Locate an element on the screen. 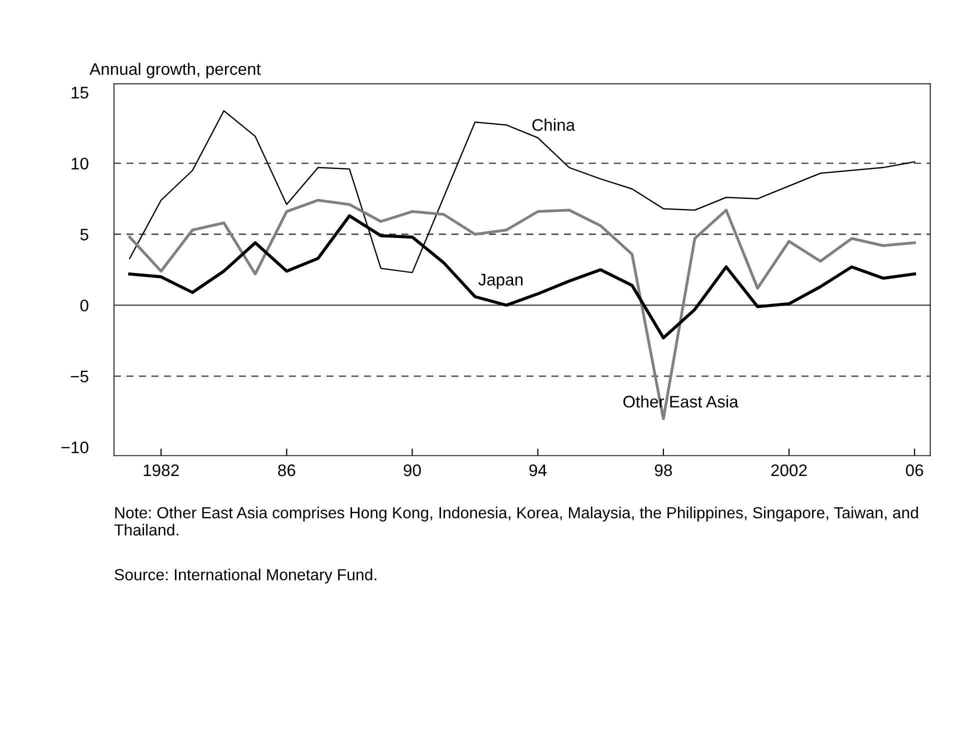  x-tick-label: 94 is located at coordinates (538, 470).